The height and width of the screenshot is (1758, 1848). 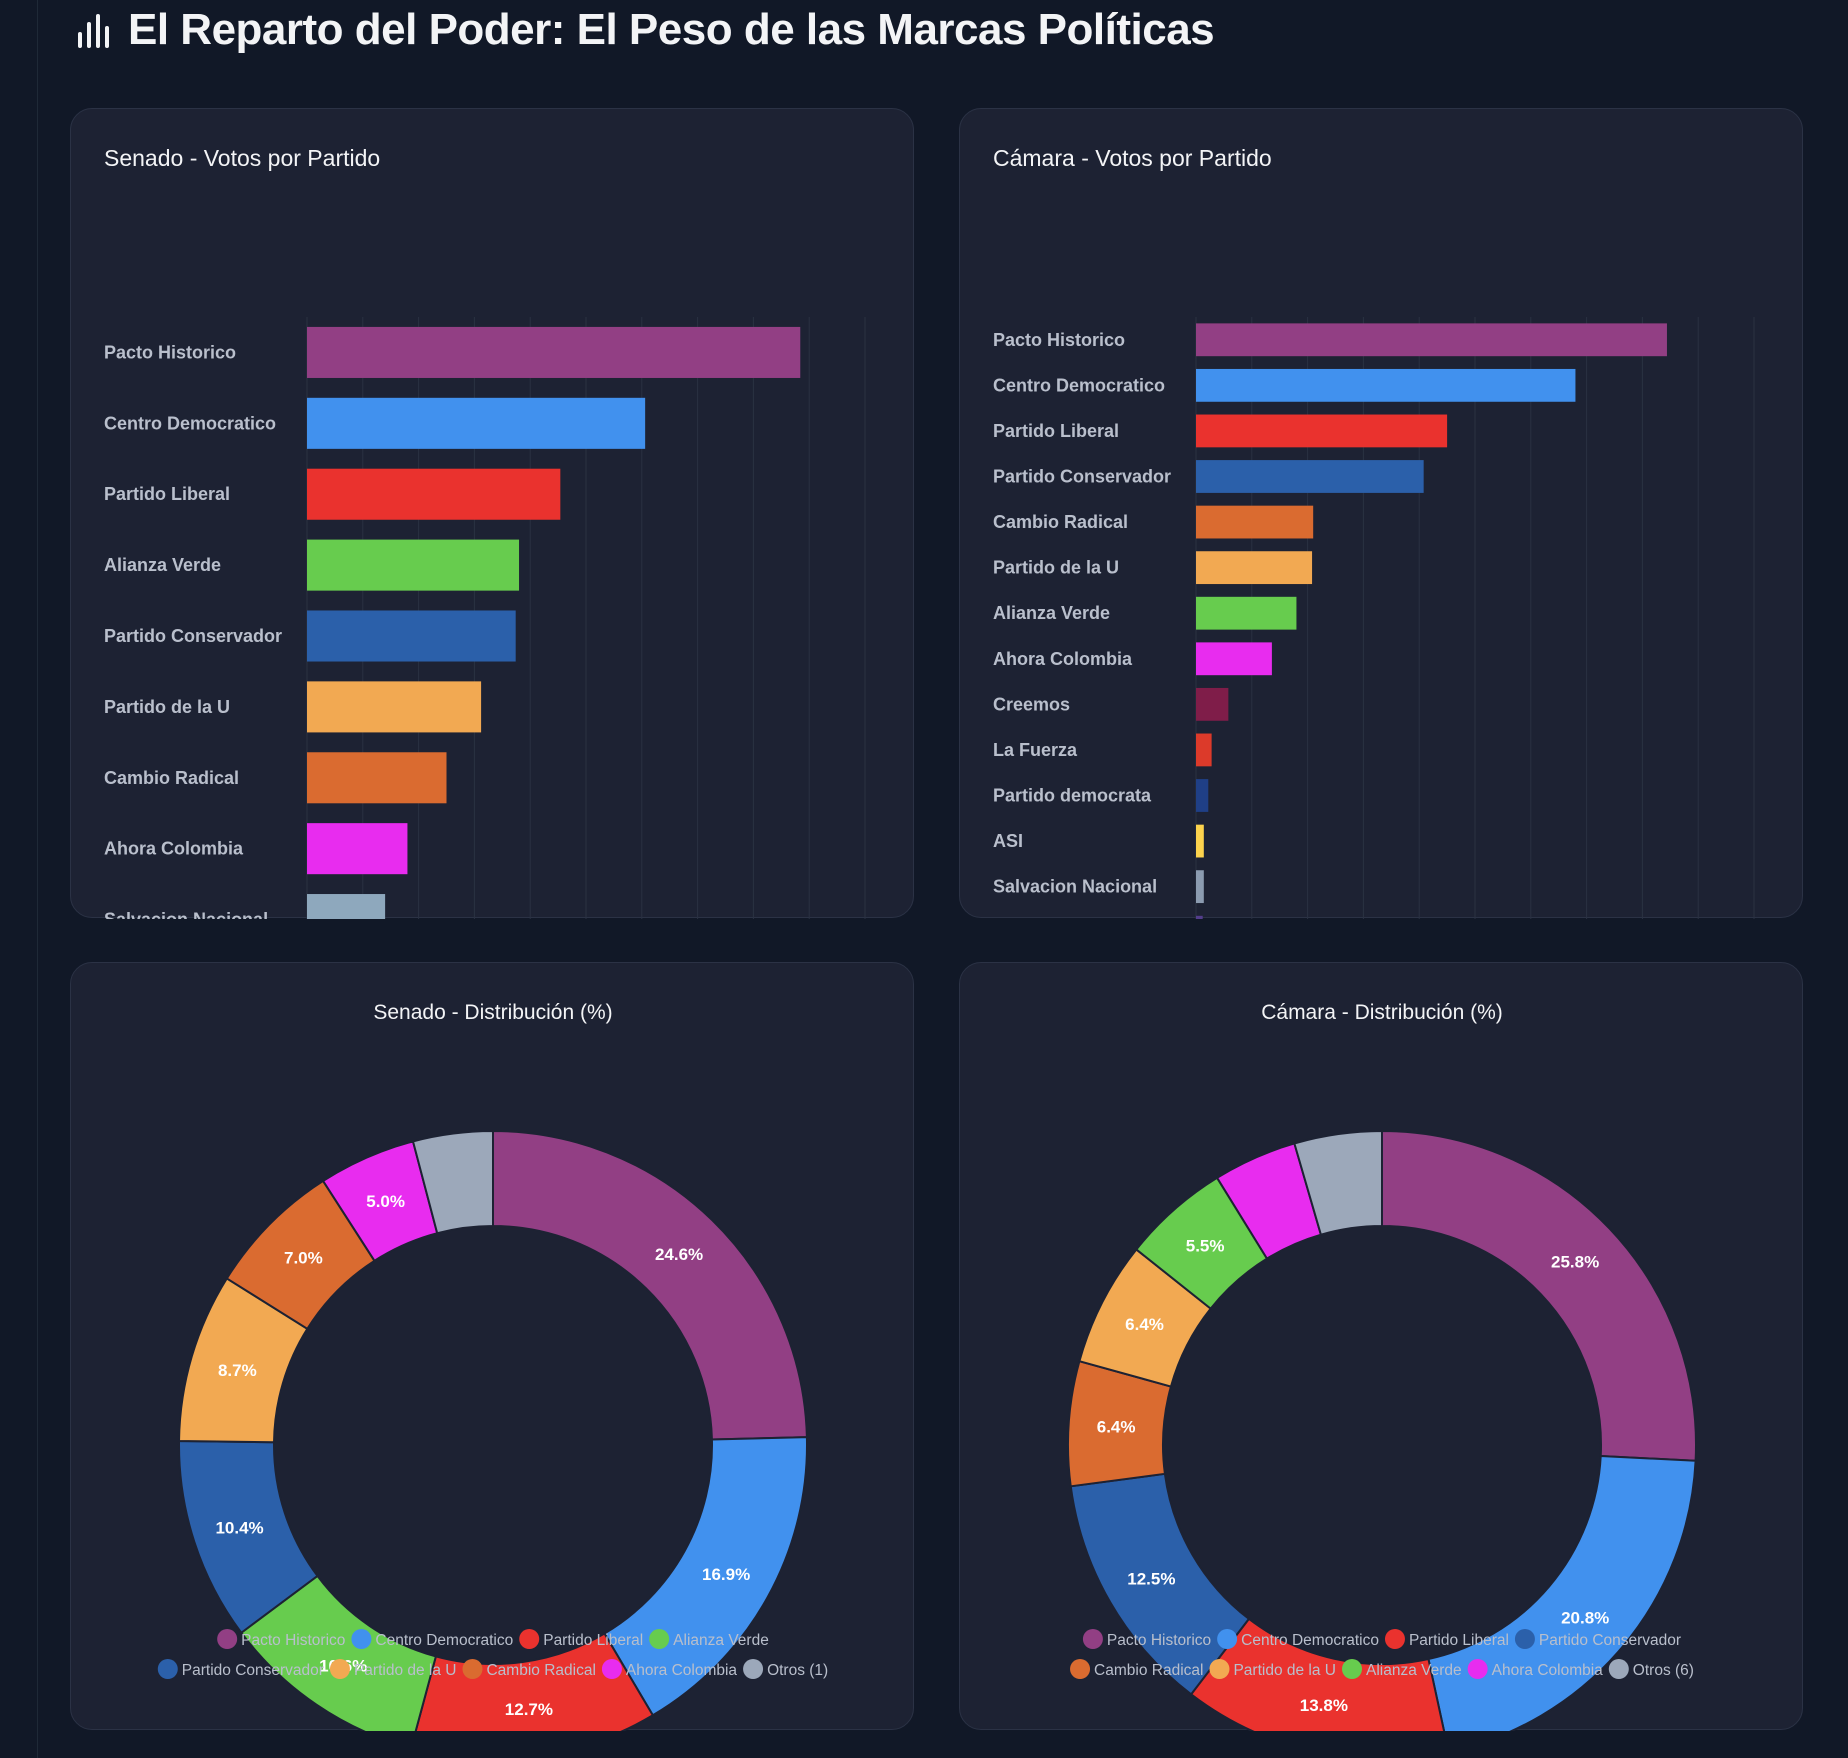 I want to click on legend-item-otros-1: Otros (1), so click(x=785, y=1669).